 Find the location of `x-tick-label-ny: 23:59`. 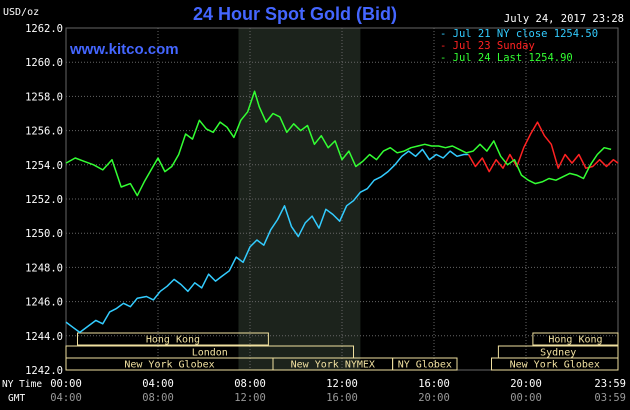

x-tick-label-ny: 23:59 is located at coordinates (610, 384).